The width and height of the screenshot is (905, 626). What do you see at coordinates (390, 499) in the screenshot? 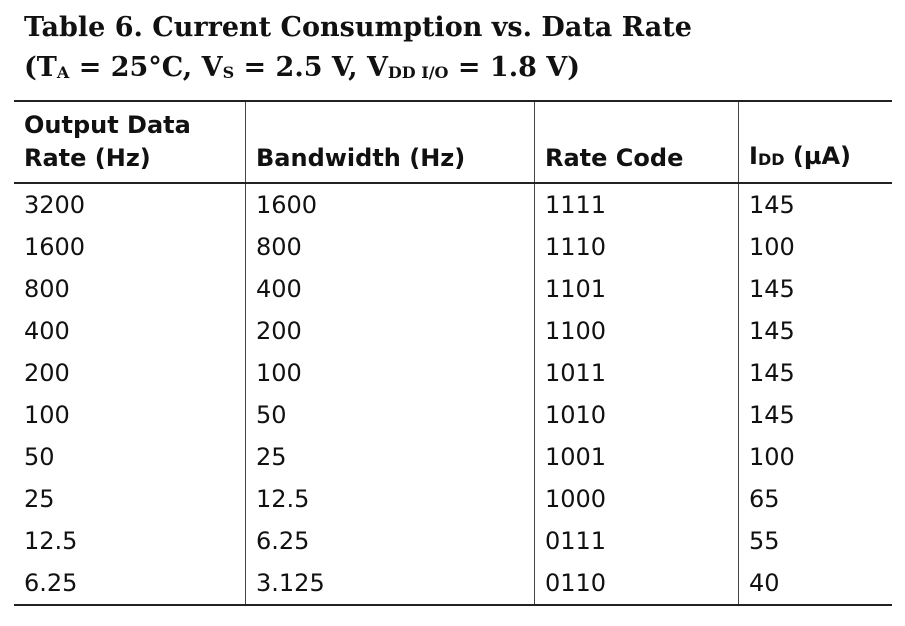
I see `cell-bandwidth: 12.5` at bounding box center [390, 499].